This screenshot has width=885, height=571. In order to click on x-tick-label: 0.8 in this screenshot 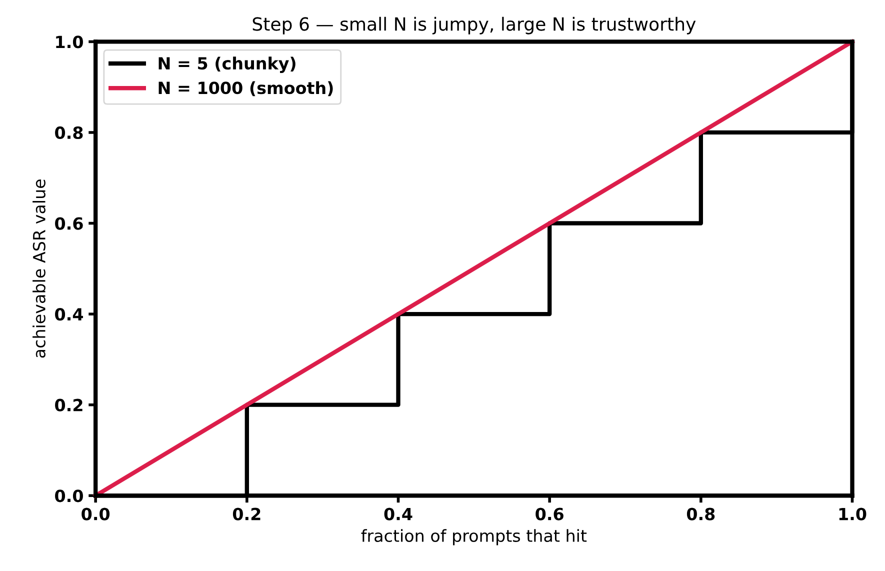, I will do `click(700, 514)`.